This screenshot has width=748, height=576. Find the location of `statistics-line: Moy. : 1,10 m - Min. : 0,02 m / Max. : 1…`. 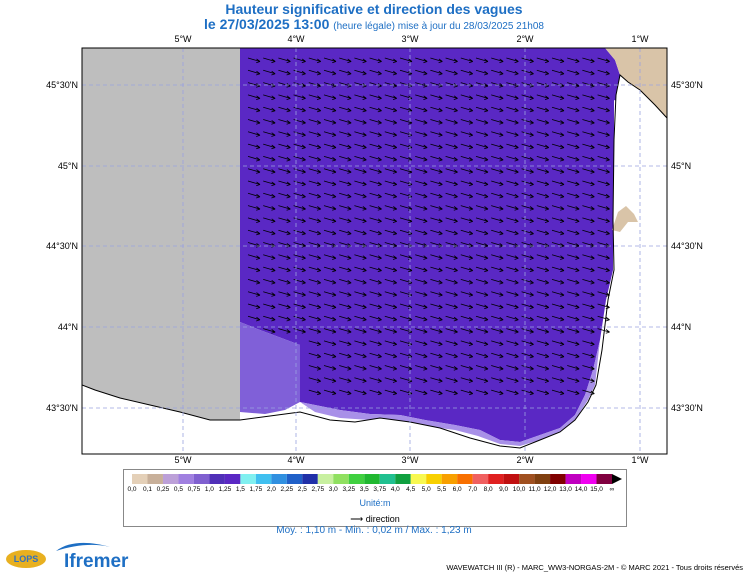

statistics-line: Moy. : 1,10 m - Min. : 0,02 m / Max. : 1… is located at coordinates (374, 530).